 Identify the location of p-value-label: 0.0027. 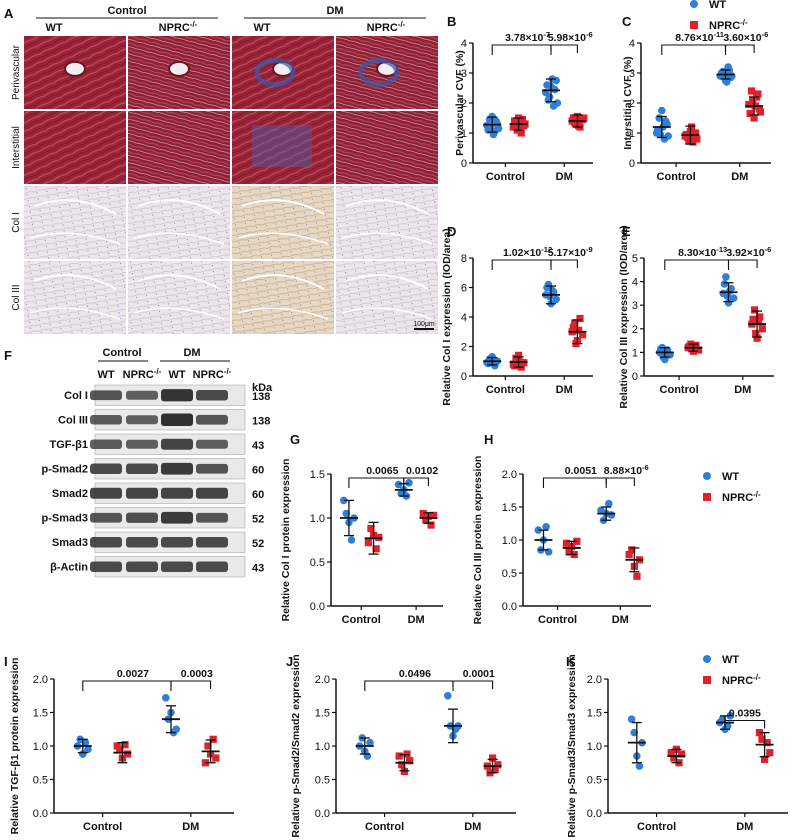
(133, 674).